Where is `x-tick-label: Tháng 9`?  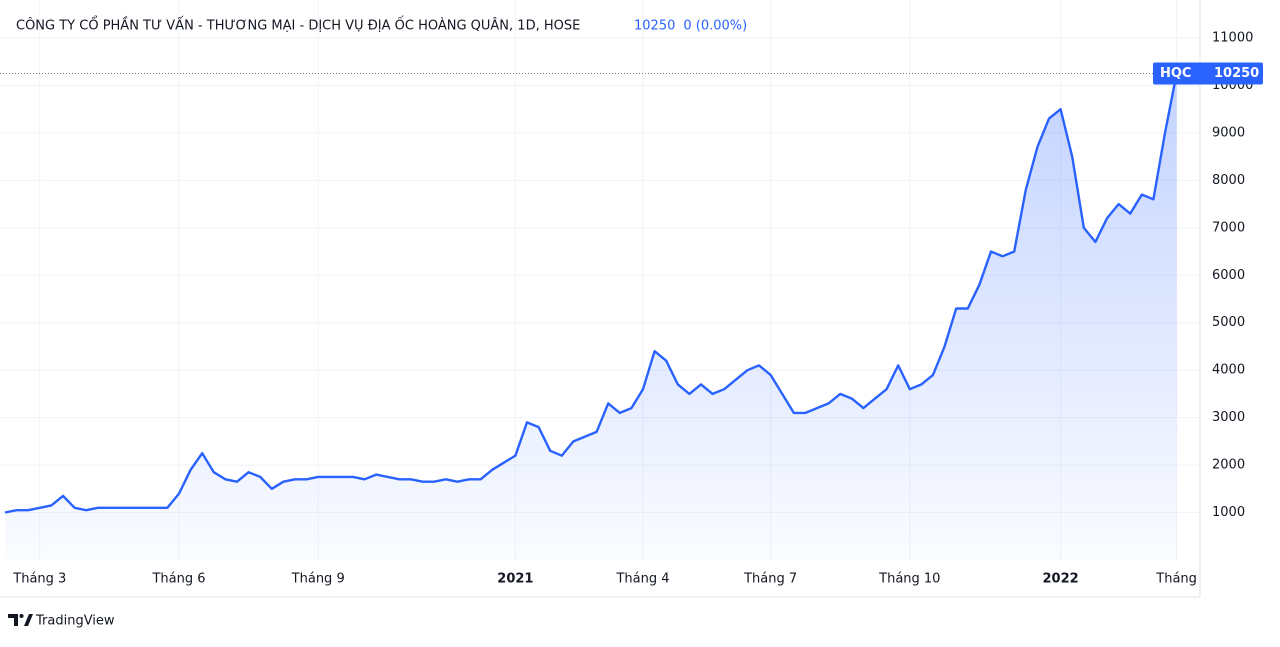 x-tick-label: Tháng 9 is located at coordinates (318, 579).